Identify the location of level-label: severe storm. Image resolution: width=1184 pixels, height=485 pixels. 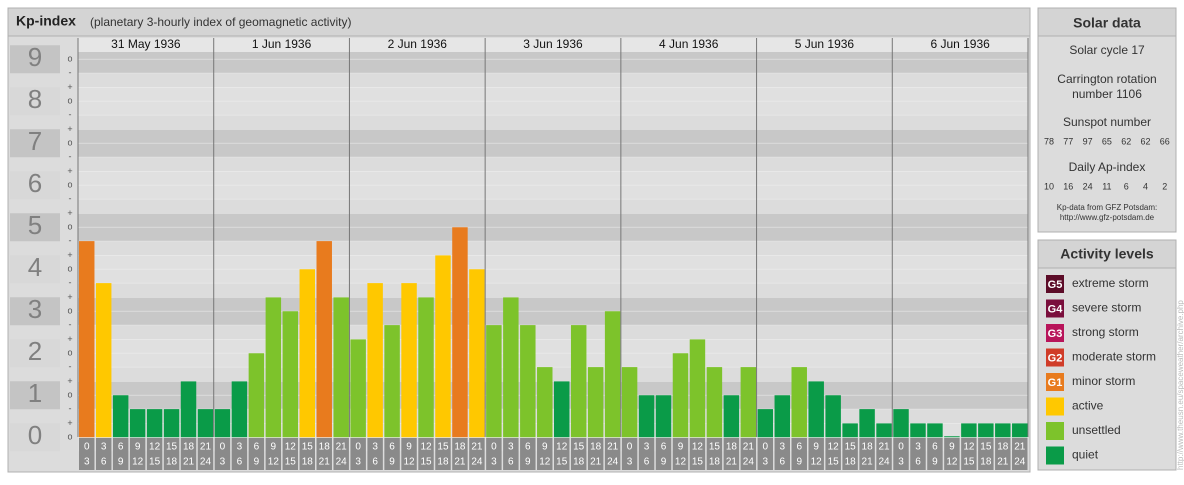
(1106, 308).